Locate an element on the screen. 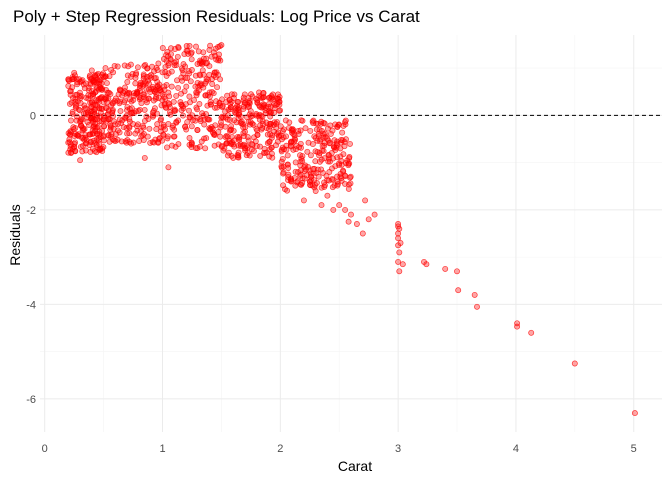  x-tick-label: 4 is located at coordinates (516, 449).